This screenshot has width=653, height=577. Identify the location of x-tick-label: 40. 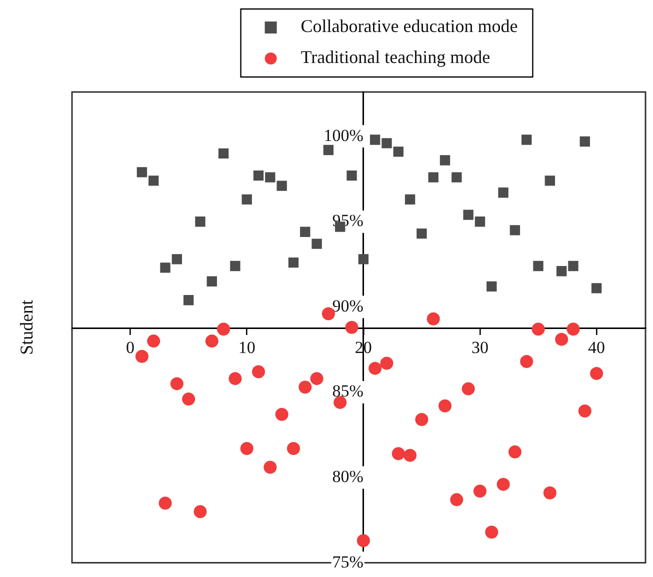
(597, 347).